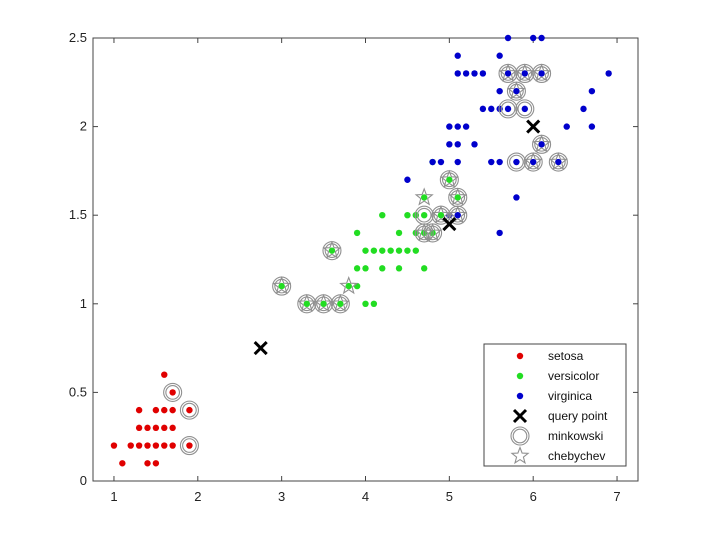 The width and height of the screenshot is (720, 540). What do you see at coordinates (281, 496) in the screenshot?
I see `x-tick-label: 3` at bounding box center [281, 496].